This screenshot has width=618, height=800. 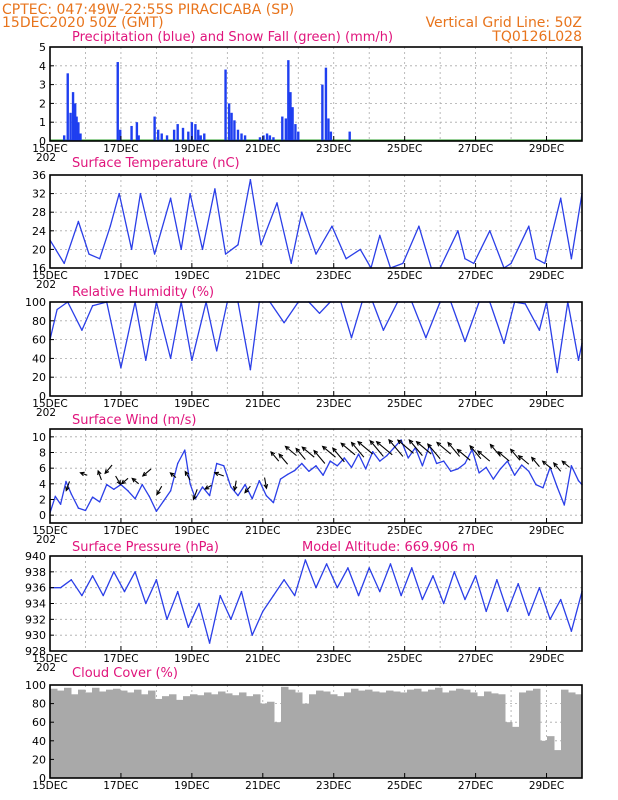 What do you see at coordinates (262, 404) in the screenshot?
I see `humidity-xtick-label: 21DEC` at bounding box center [262, 404].